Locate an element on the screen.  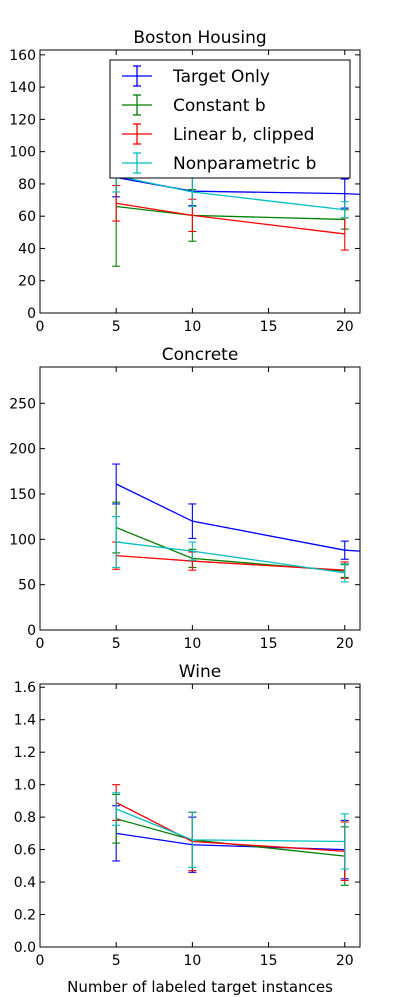
legend-box is located at coordinates (230, 119).